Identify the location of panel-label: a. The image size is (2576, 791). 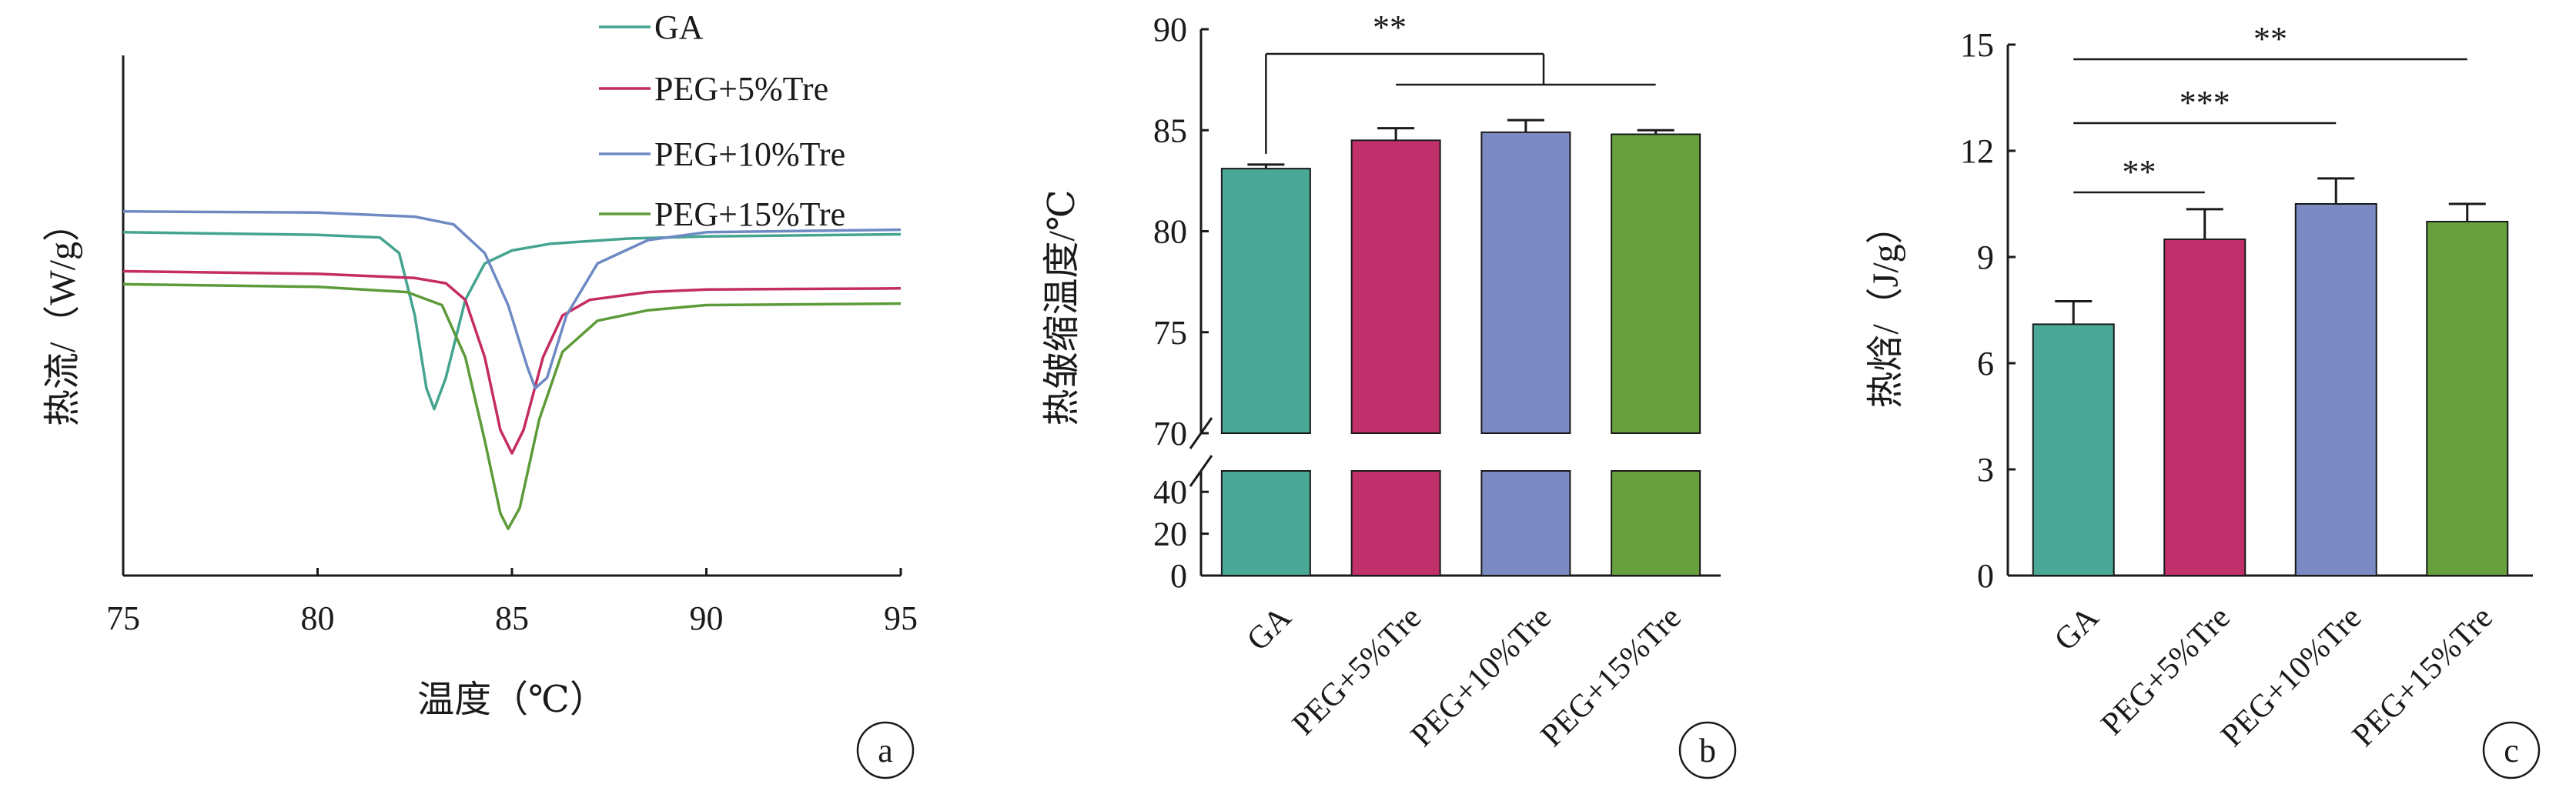
(885, 751).